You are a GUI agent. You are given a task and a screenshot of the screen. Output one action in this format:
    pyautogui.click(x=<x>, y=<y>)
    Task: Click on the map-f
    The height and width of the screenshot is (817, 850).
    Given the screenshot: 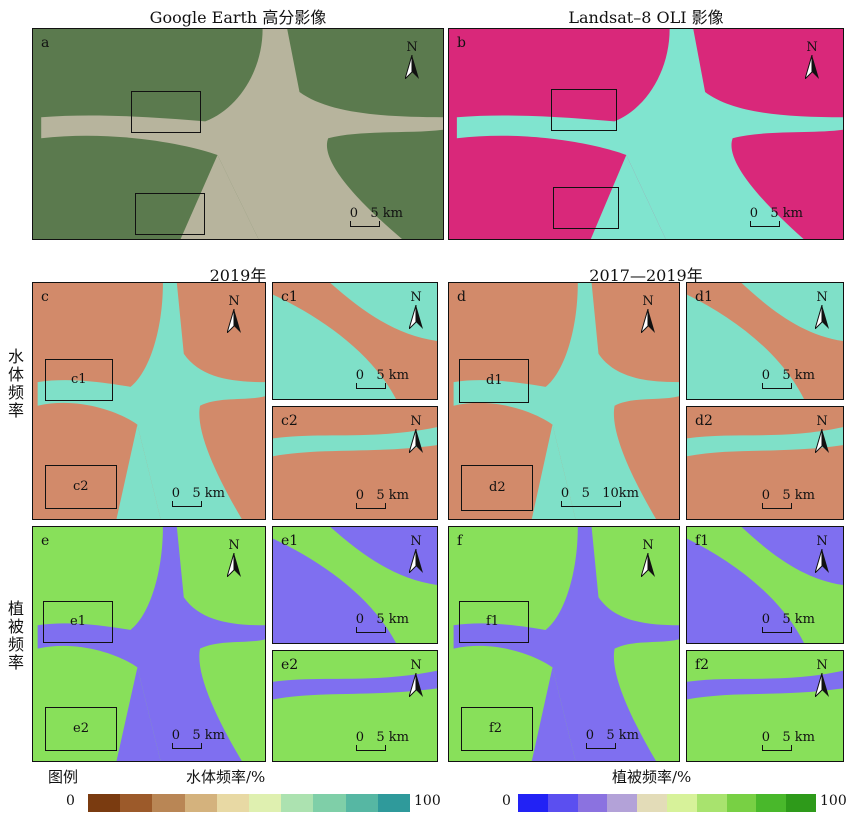 What is the action you would take?
    pyautogui.click(x=566, y=644)
    